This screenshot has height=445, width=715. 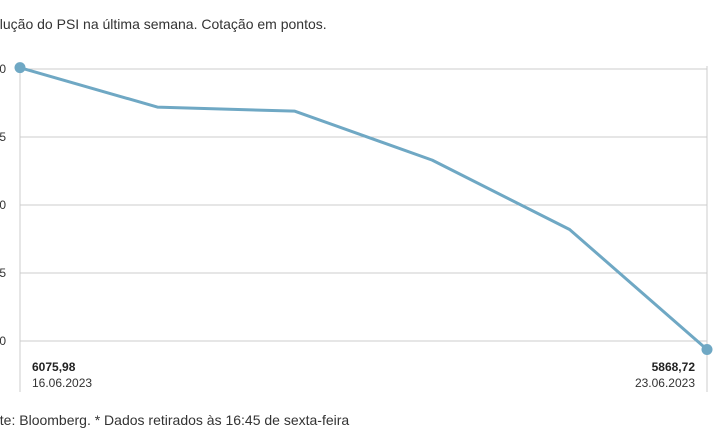 What do you see at coordinates (62, 383) in the screenshot?
I see `annotation-date: 16.06.2023` at bounding box center [62, 383].